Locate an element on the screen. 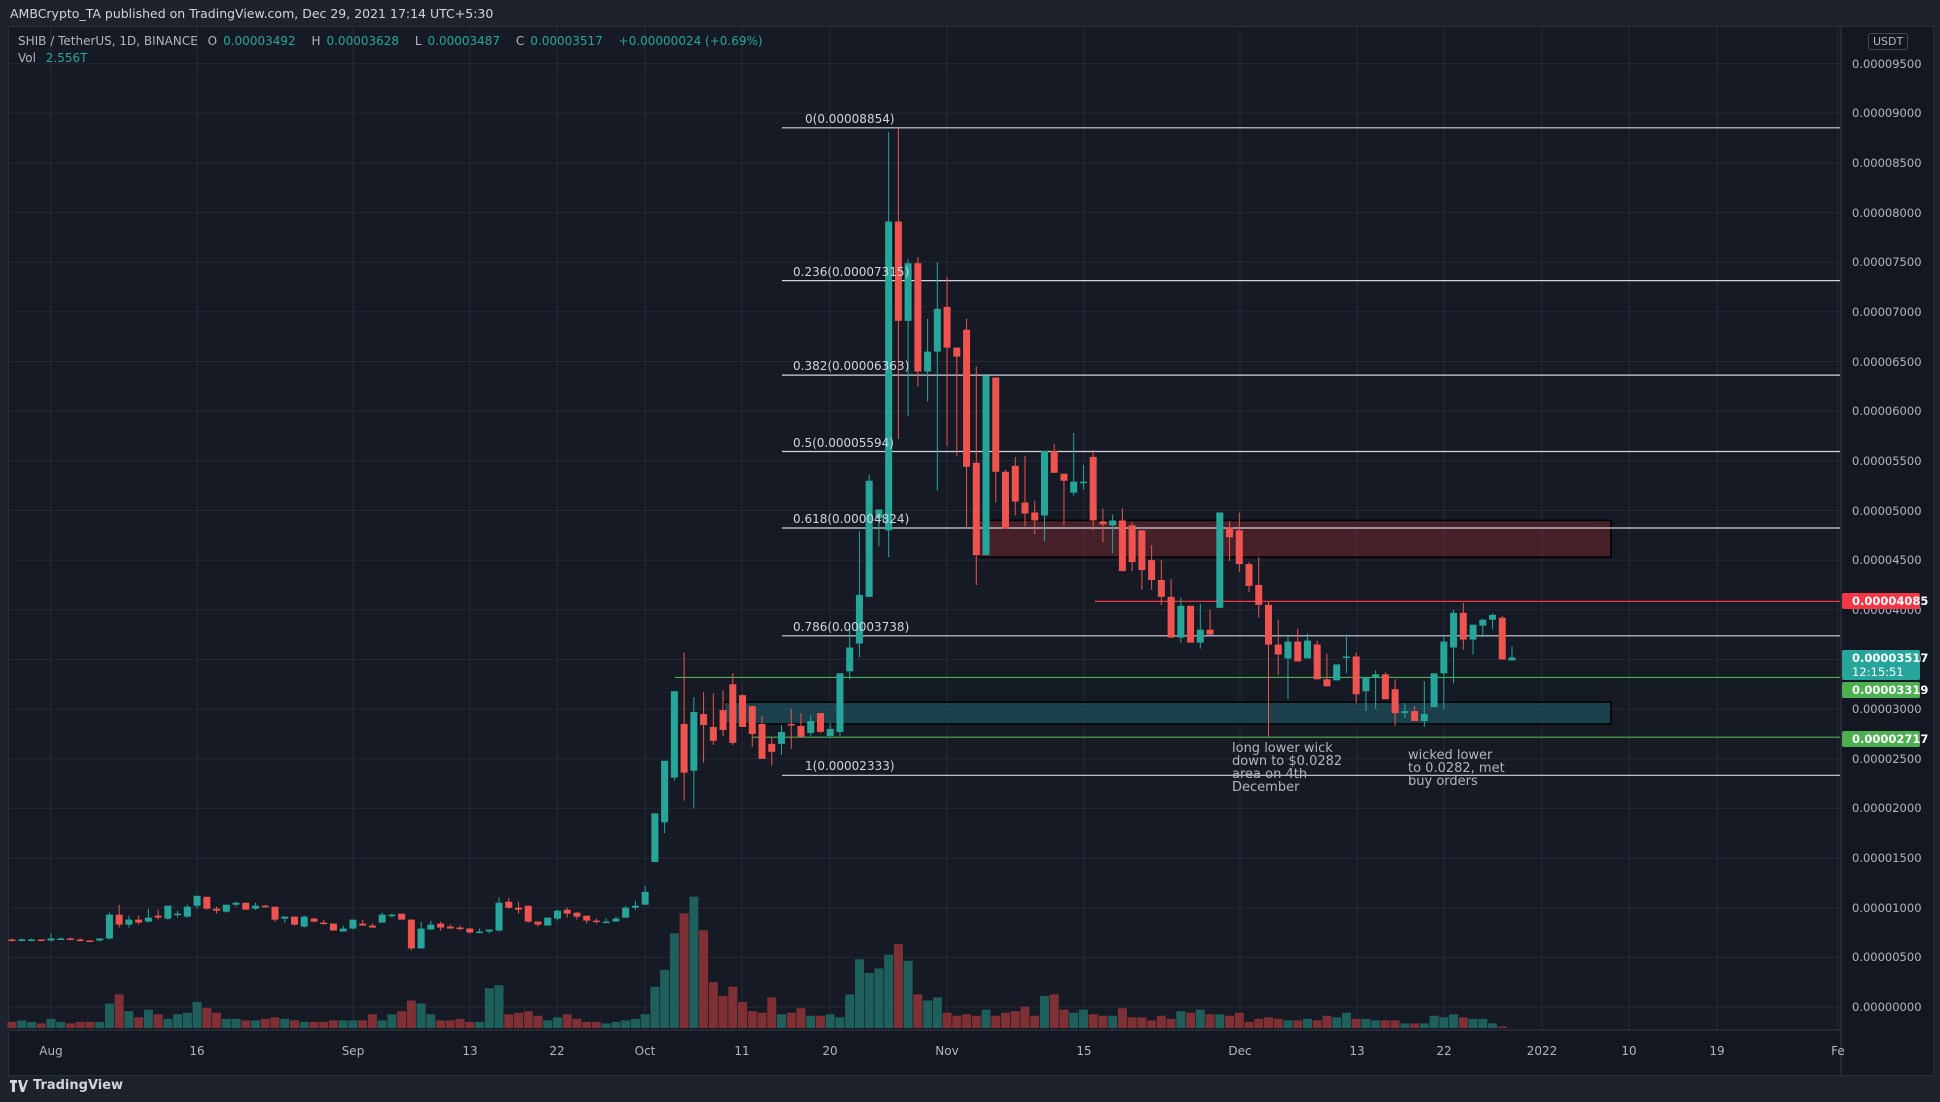 This screenshot has width=1940, height=1102. low-value: 0.00003487 is located at coordinates (464, 41).